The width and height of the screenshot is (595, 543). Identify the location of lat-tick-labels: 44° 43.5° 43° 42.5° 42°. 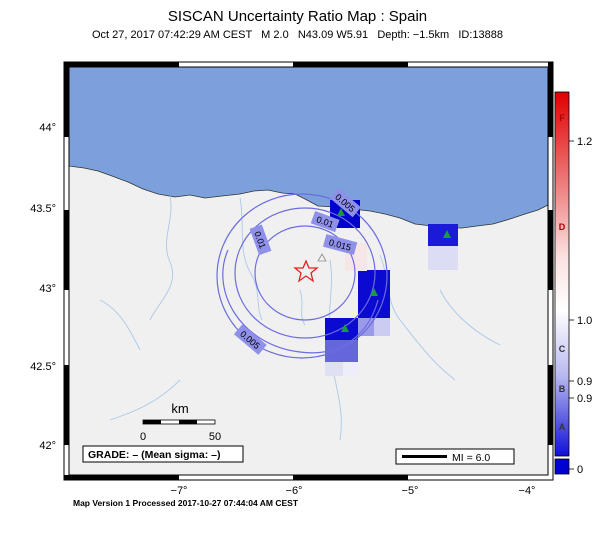
(43, 287).